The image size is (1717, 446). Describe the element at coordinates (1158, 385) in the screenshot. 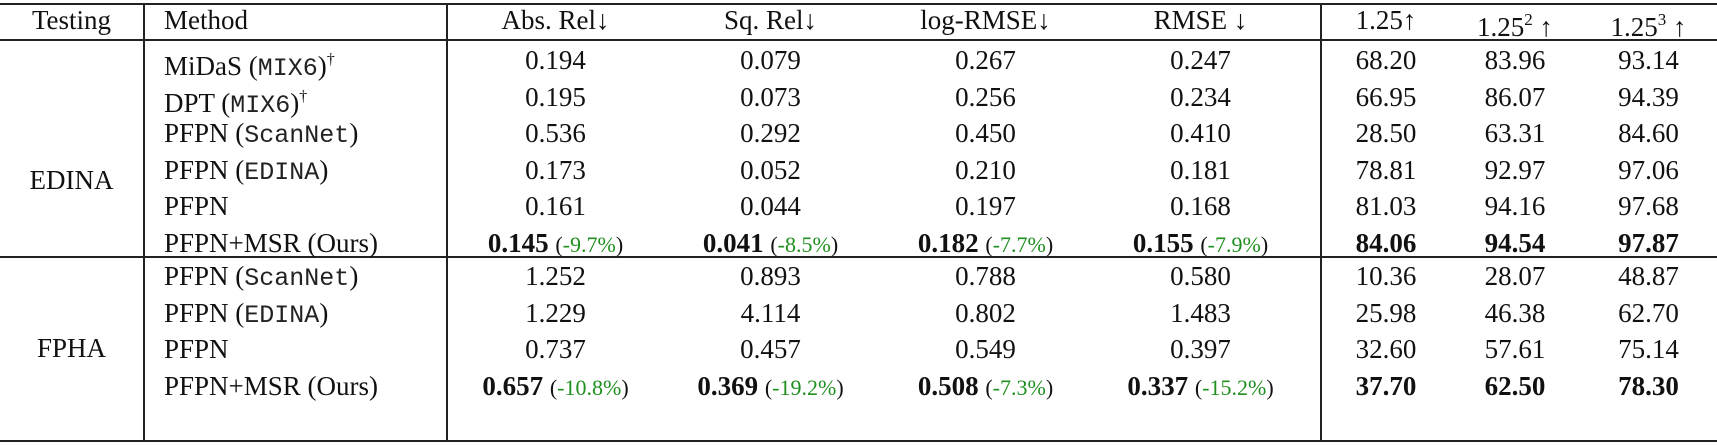

I see `metric-value: 0.337` at that location.